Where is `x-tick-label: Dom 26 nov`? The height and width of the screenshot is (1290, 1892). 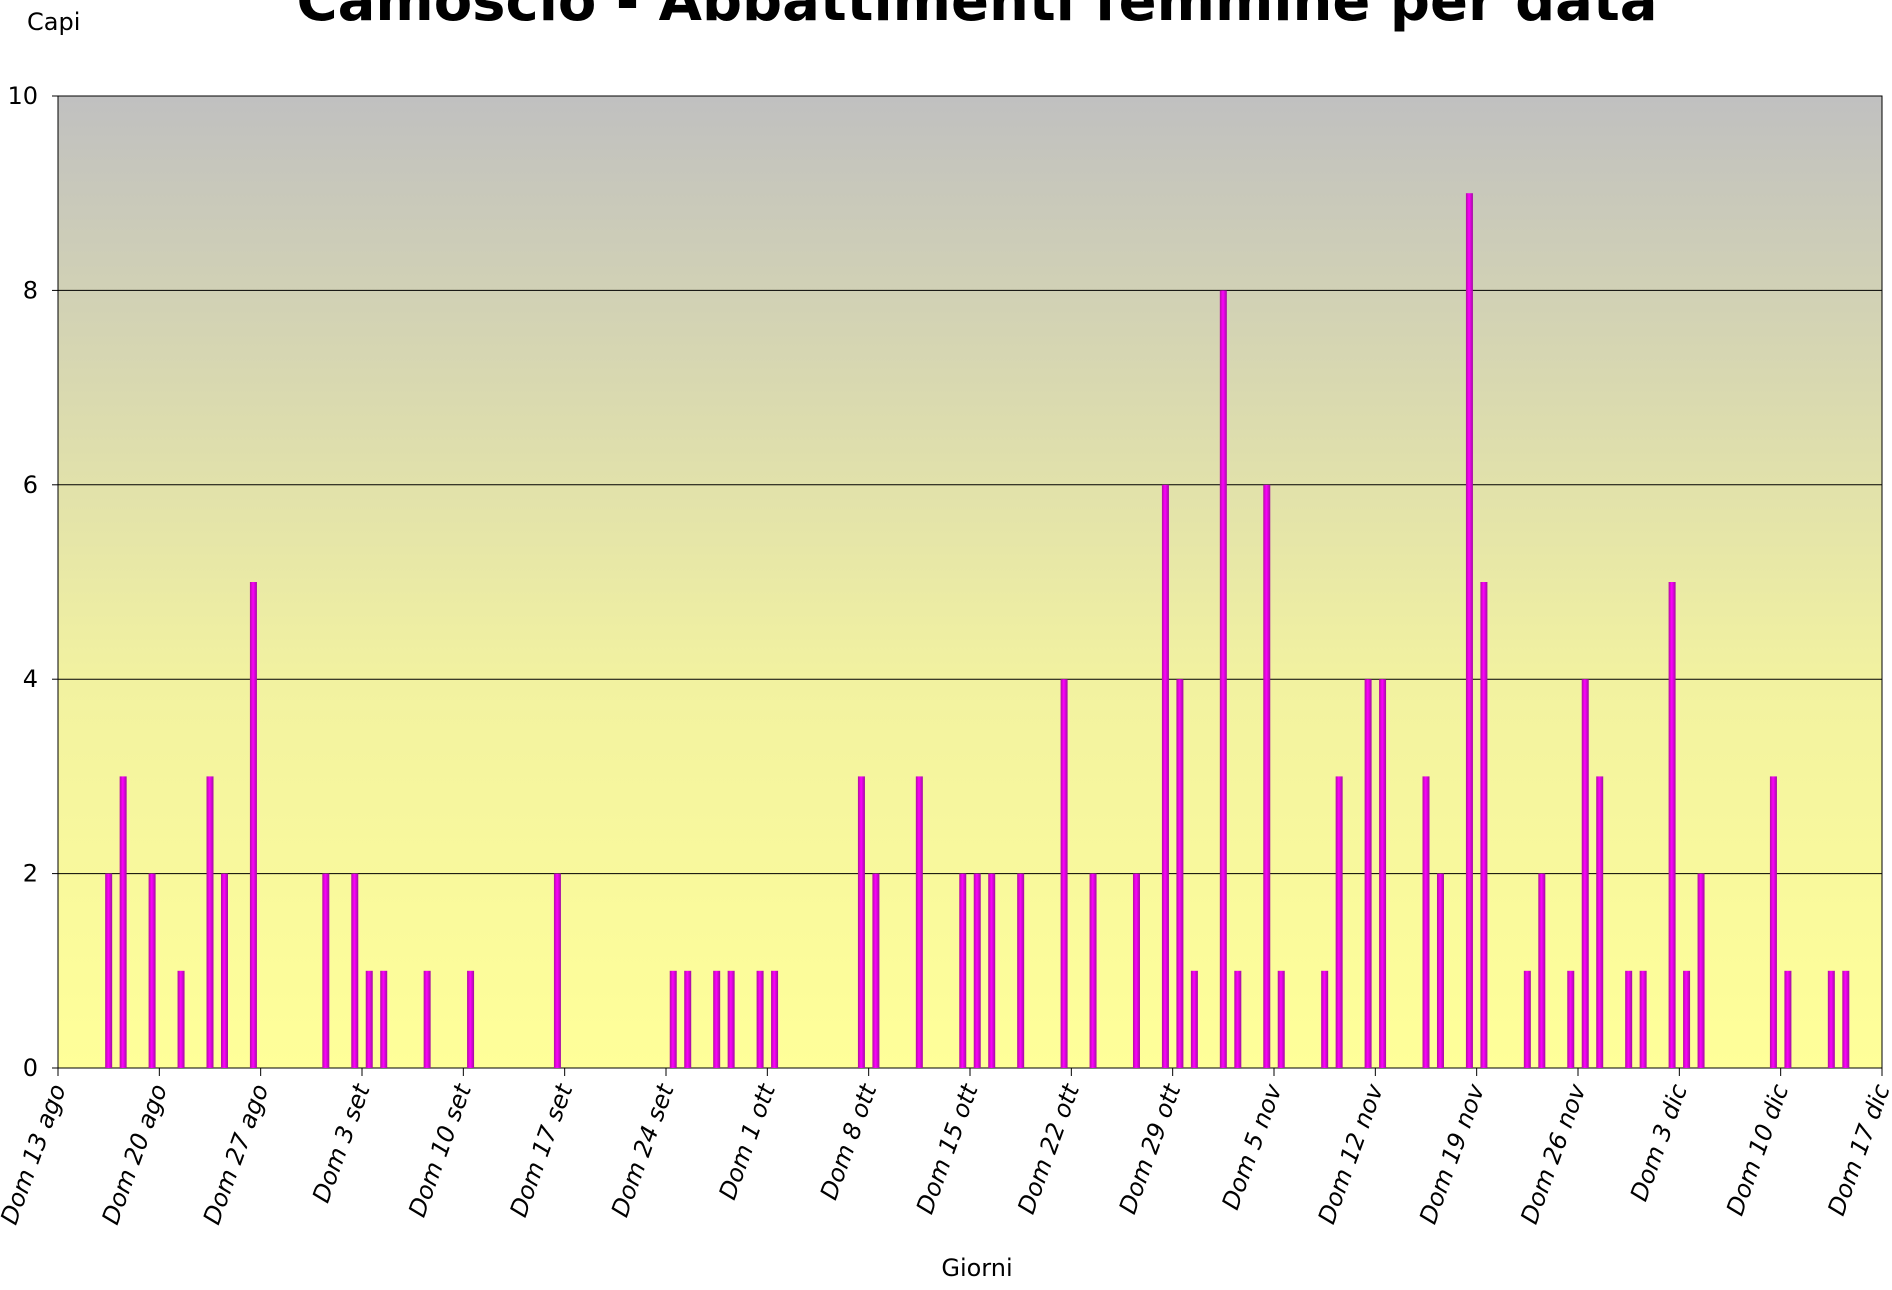 x-tick-label: Dom 26 nov is located at coordinates (1553, 1154).